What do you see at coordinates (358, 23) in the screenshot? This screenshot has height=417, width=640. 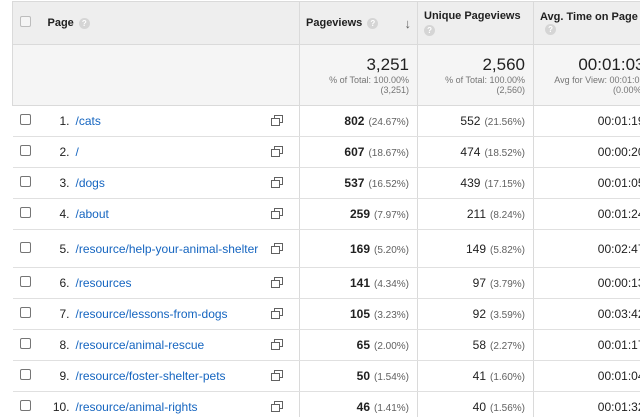 I see `pageviews-column-header: Pageviews? ↓` at bounding box center [358, 23].